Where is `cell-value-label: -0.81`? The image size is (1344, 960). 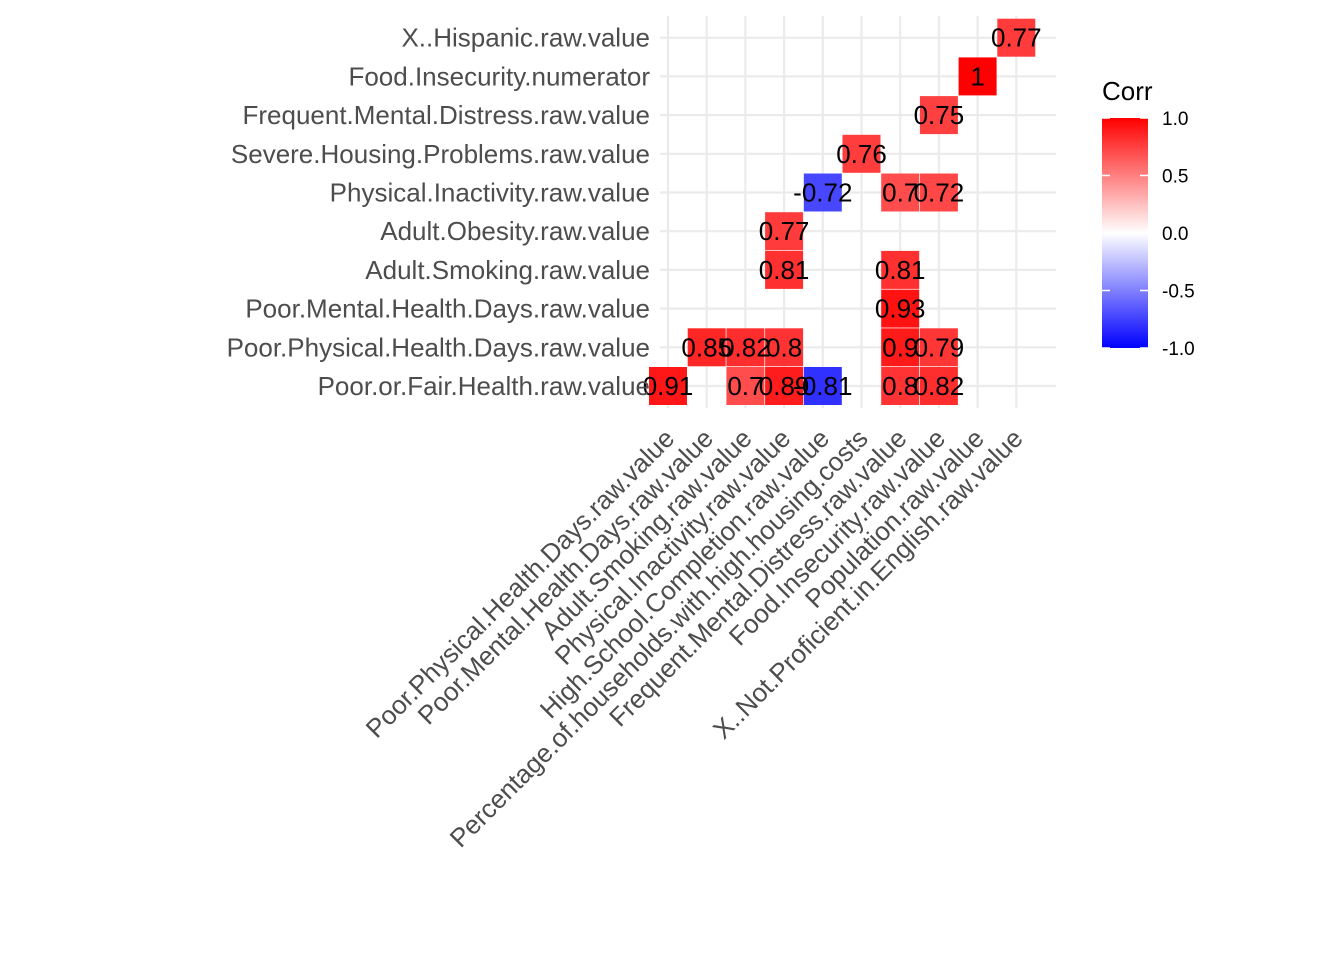
cell-value-label: -0.81 is located at coordinates (822, 386).